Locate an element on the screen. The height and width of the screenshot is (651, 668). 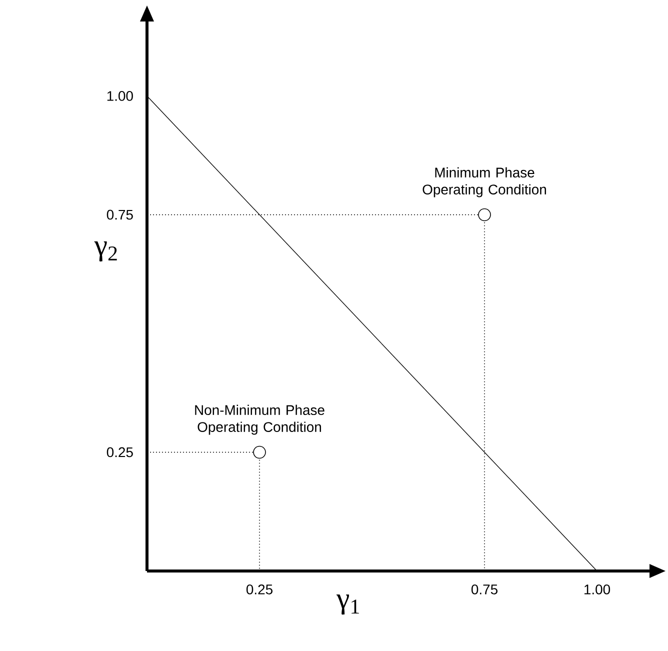
x-tick-label: 0.75 is located at coordinates (484, 589).